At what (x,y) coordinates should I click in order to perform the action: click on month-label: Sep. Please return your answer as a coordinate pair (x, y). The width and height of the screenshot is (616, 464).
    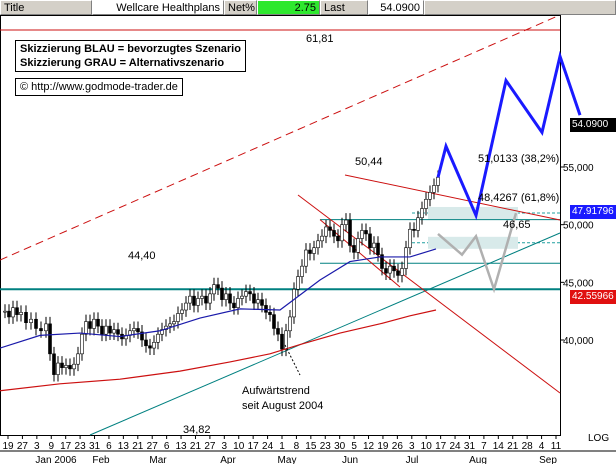
    Looking at the image, I should click on (548, 459).